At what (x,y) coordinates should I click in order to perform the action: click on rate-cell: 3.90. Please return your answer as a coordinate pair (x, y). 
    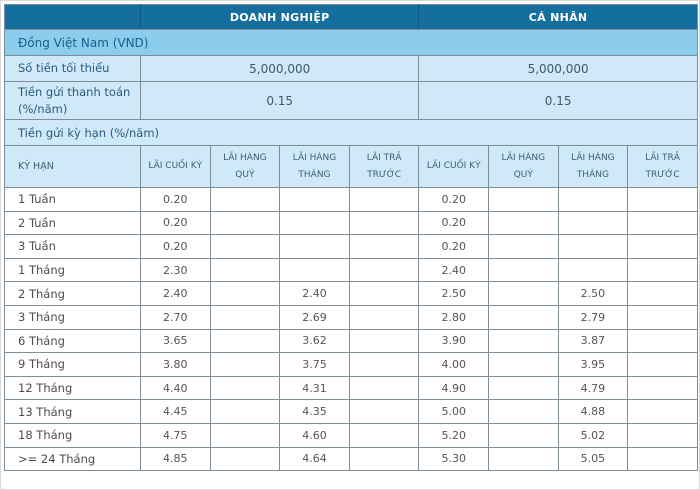
    Looking at the image, I should click on (453, 341).